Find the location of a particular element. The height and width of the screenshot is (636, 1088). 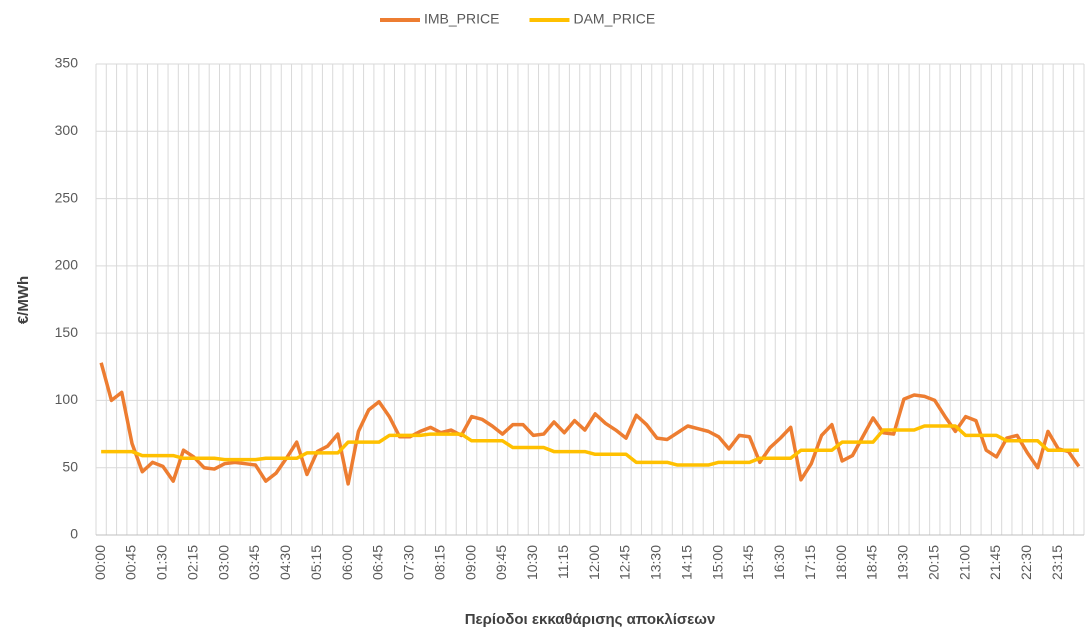

x-tick-label: 12:00 is located at coordinates (594, 562).